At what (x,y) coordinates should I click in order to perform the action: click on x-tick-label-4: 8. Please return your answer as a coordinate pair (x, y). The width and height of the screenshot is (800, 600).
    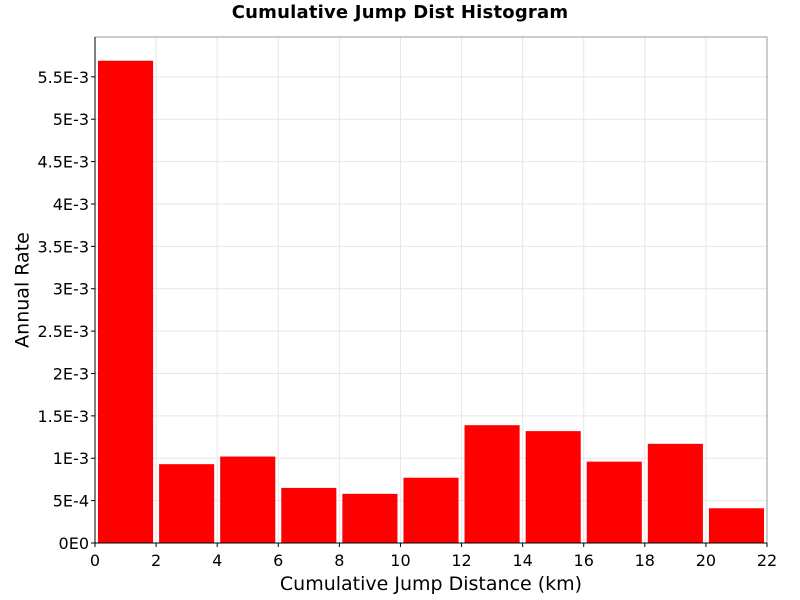
    Looking at the image, I should click on (339, 560).